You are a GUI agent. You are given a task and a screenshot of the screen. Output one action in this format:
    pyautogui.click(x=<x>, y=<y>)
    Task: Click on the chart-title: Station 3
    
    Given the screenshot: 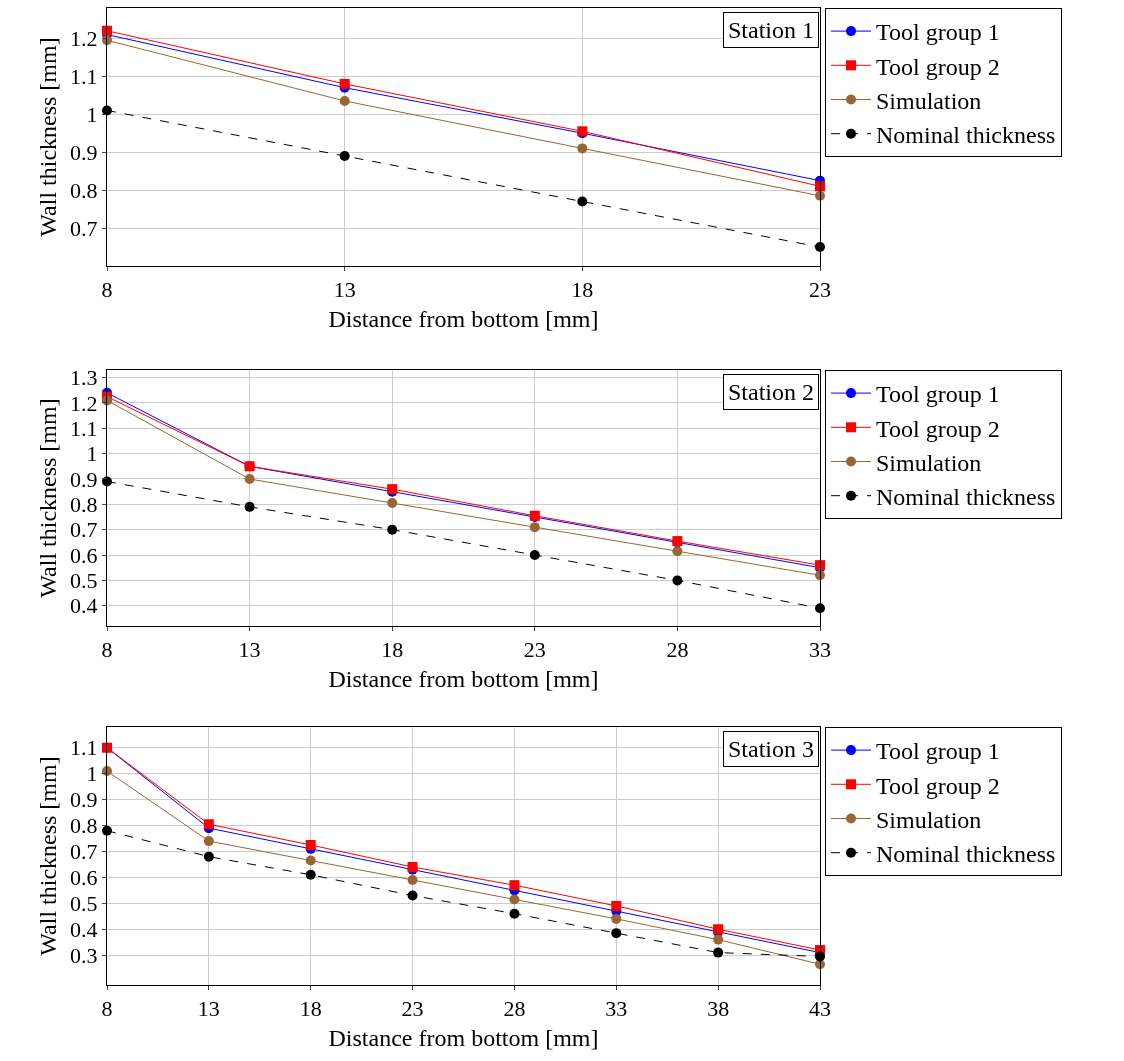 What is the action you would take?
    pyautogui.click(x=771, y=749)
    